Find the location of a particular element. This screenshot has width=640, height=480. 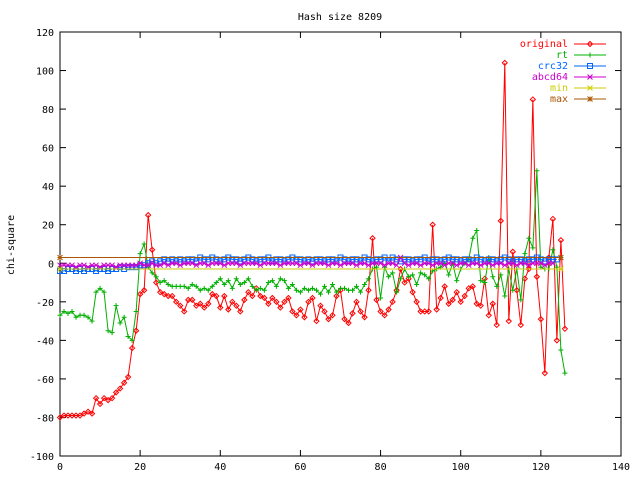

legend-marker-rt is located at coordinates (590, 55).